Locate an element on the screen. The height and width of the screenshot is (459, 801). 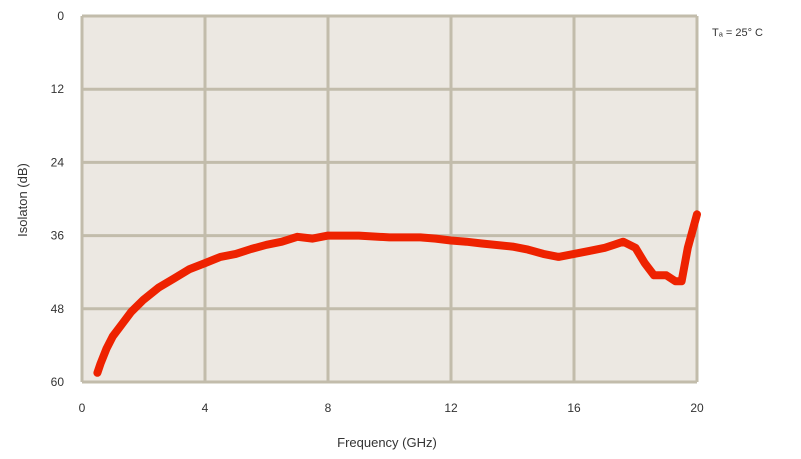
y-tick-labels: 0 12 24 36 48 60 is located at coordinates (58, 199).